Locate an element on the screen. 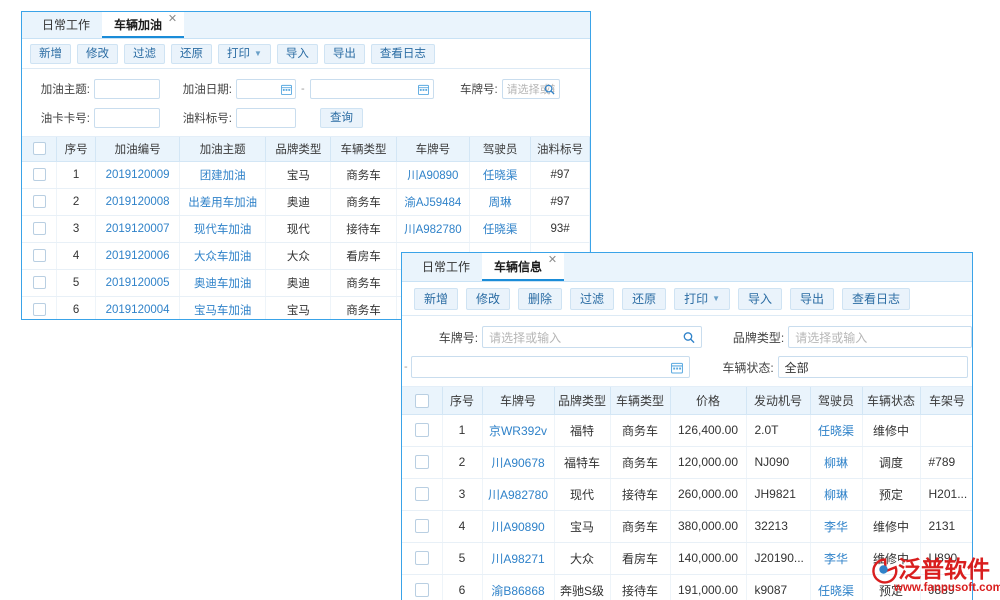  cell-refuel-topic: 奥迪车加油 is located at coordinates (223, 283).